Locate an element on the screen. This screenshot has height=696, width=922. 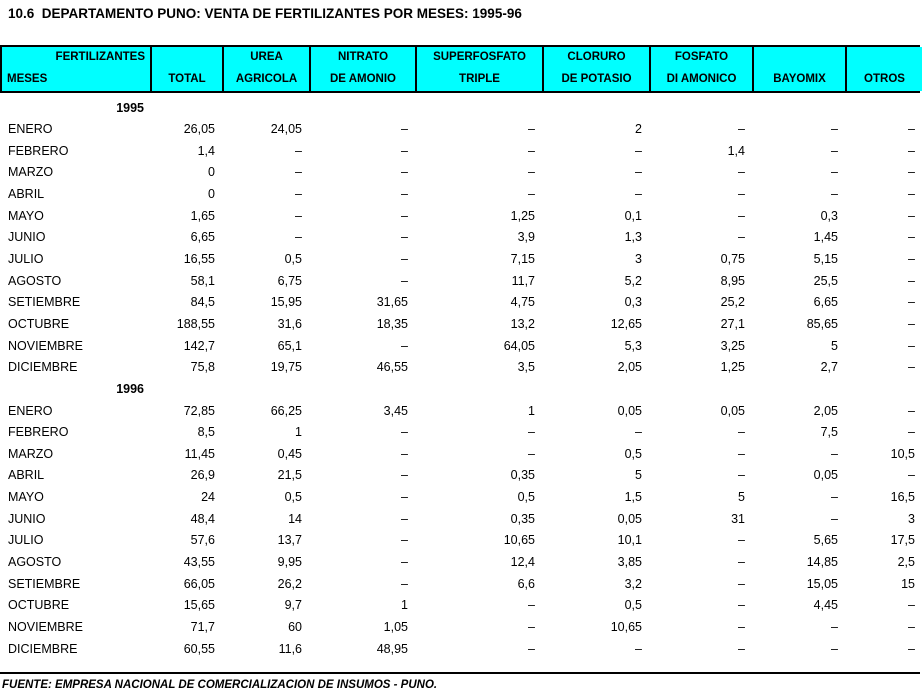
table-row: FEBRERO 8,5 1 – – – – 7,5 – is located at coordinates (460, 433).